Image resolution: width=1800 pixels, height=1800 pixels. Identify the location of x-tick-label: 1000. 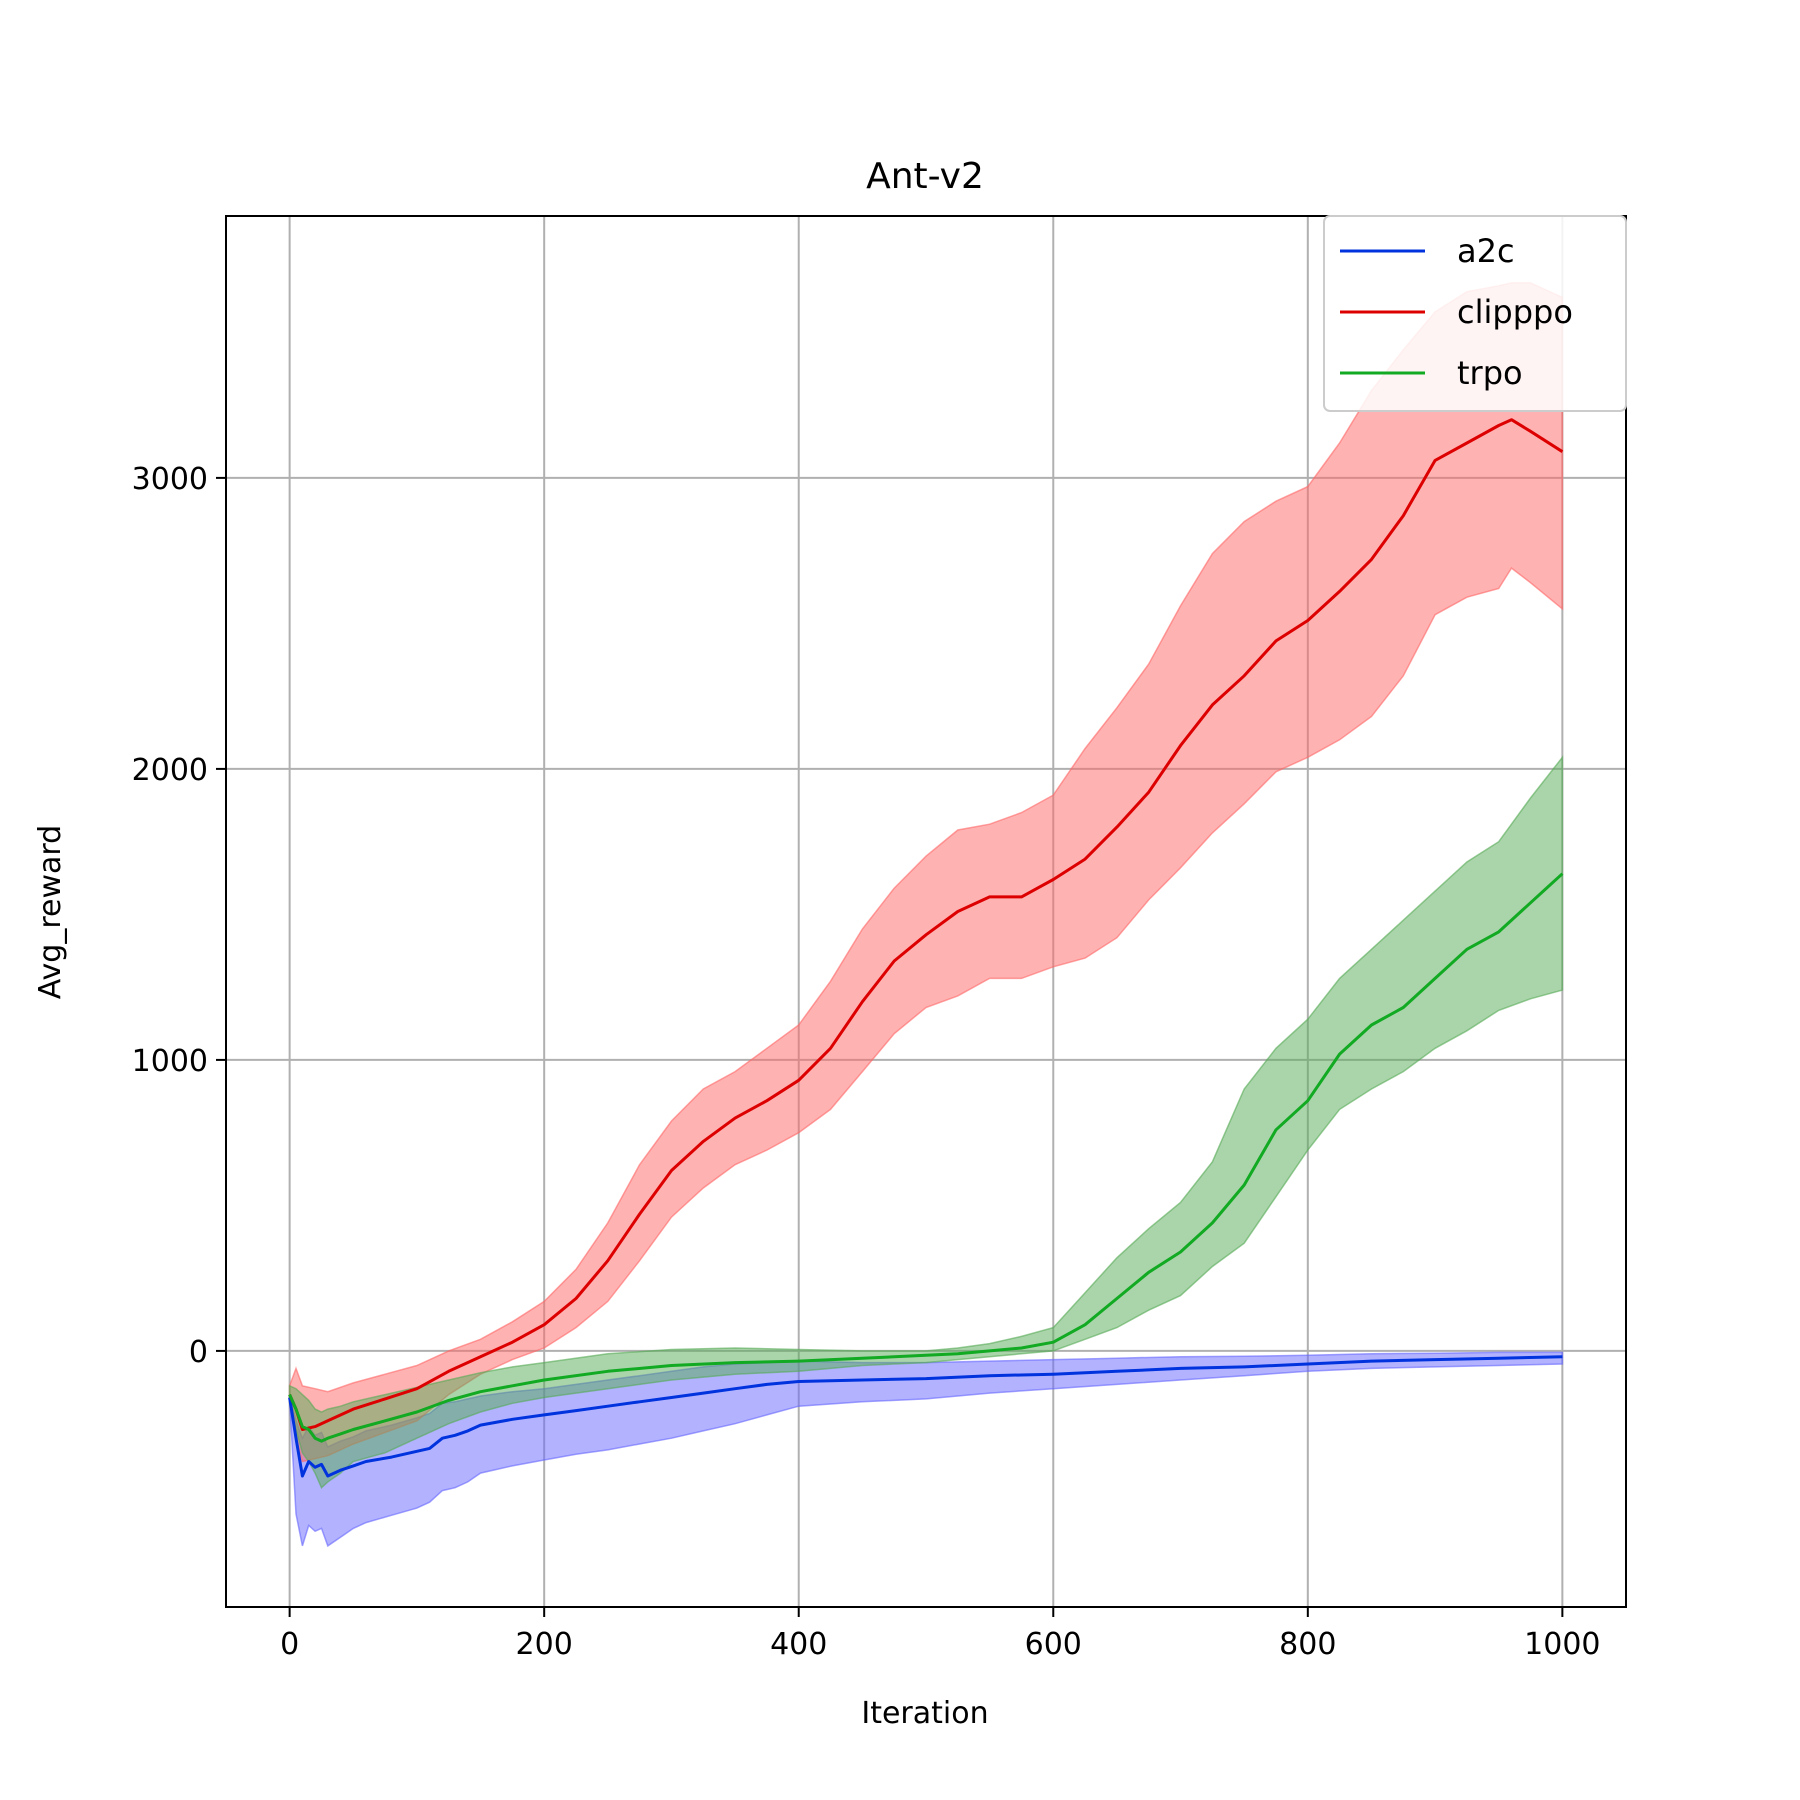
(1562, 1644).